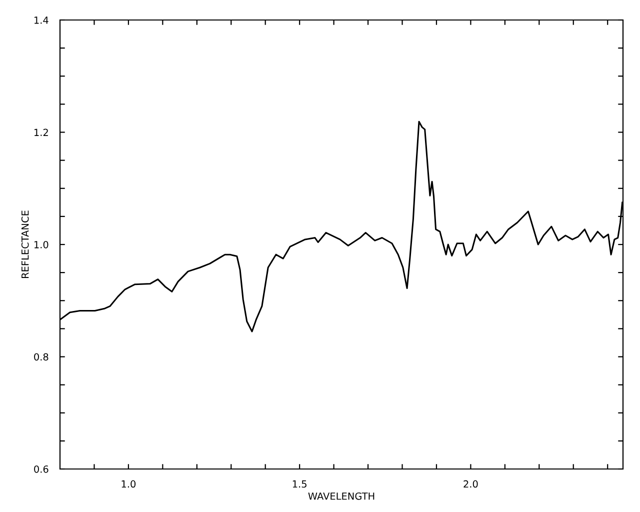 The height and width of the screenshot is (512, 640). What do you see at coordinates (471, 484) in the screenshot?
I see `x-tick-label: 2.0` at bounding box center [471, 484].